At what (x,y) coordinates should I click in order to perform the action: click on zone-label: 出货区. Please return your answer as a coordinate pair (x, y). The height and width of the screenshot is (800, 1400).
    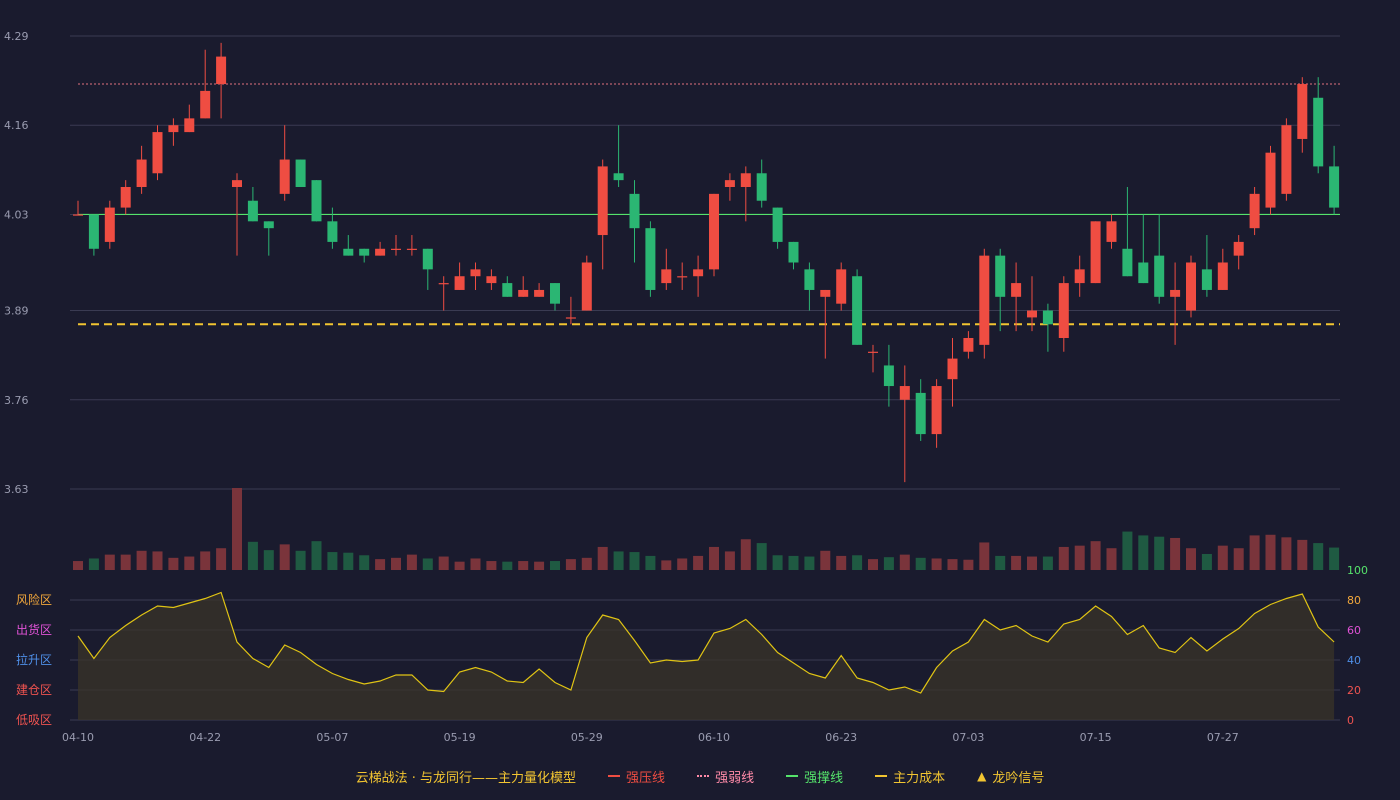
    Looking at the image, I should click on (34, 629).